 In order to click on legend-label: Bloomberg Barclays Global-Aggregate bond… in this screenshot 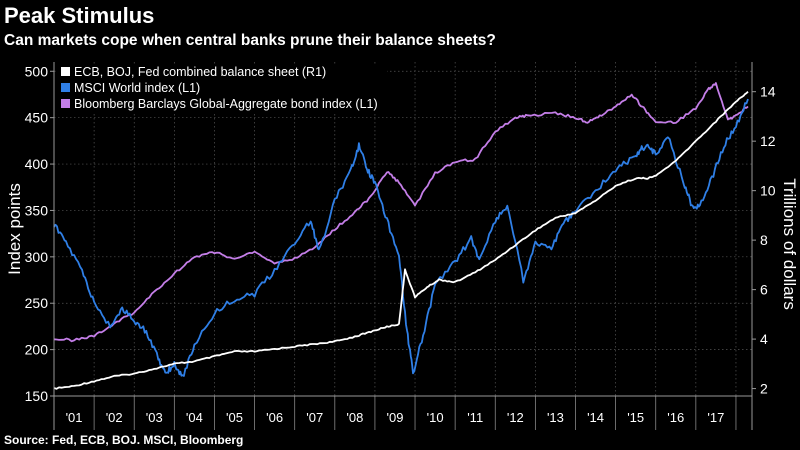, I will do `click(226, 104)`.